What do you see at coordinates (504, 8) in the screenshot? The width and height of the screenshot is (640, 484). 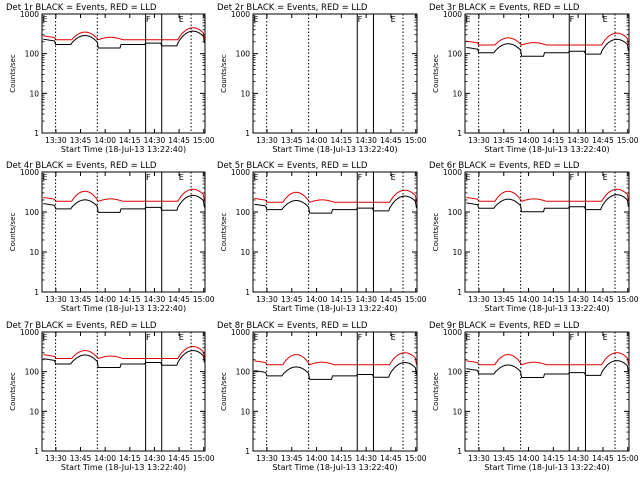 I see `panel-title: Det 3r BLACK = Events, RED = LLD` at bounding box center [504, 8].